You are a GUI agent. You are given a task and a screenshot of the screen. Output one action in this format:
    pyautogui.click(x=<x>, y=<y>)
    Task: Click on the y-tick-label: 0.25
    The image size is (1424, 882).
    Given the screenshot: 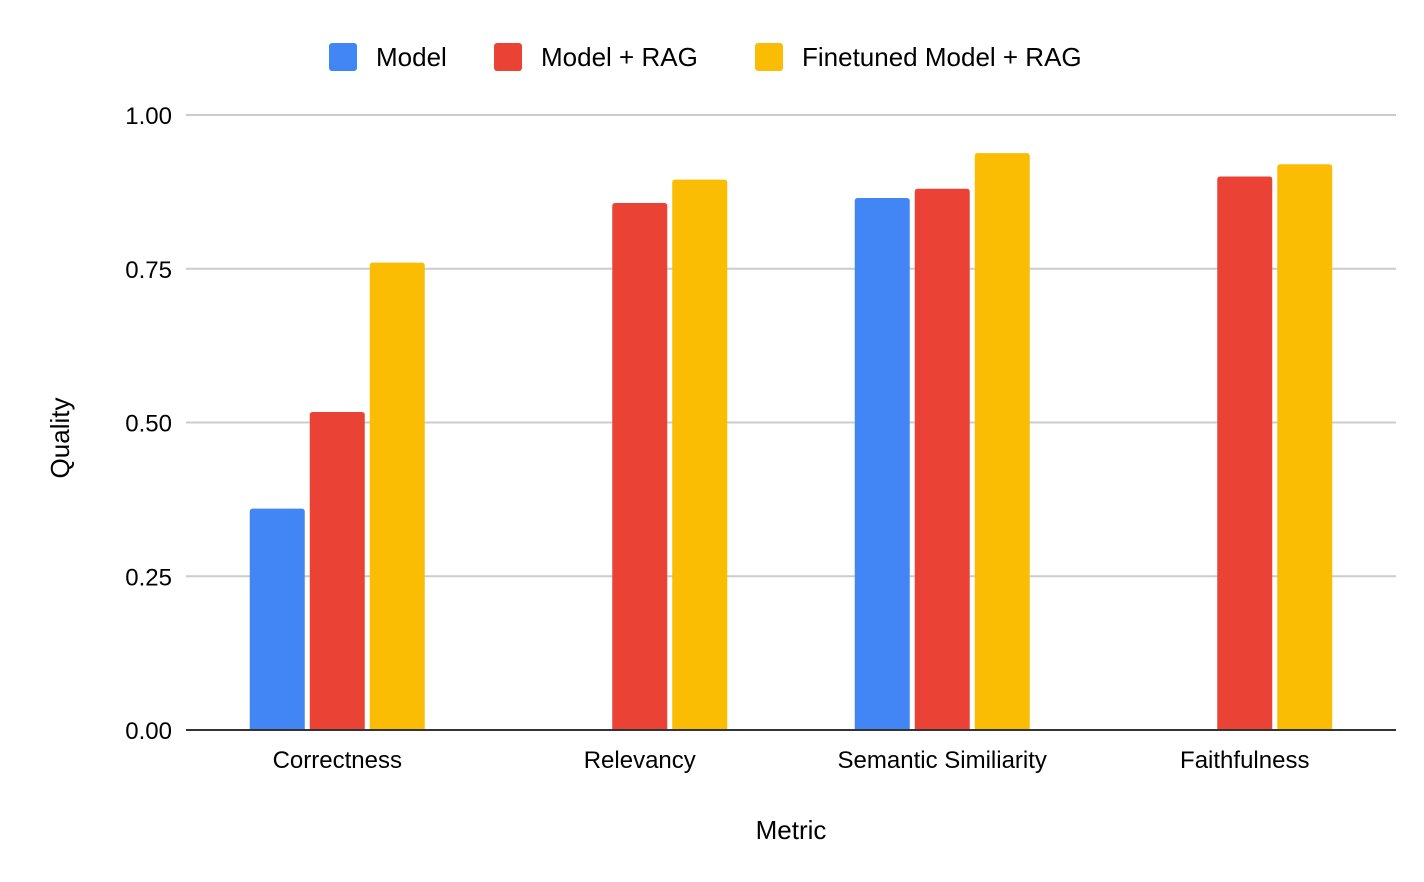 What is the action you would take?
    pyautogui.click(x=148, y=577)
    